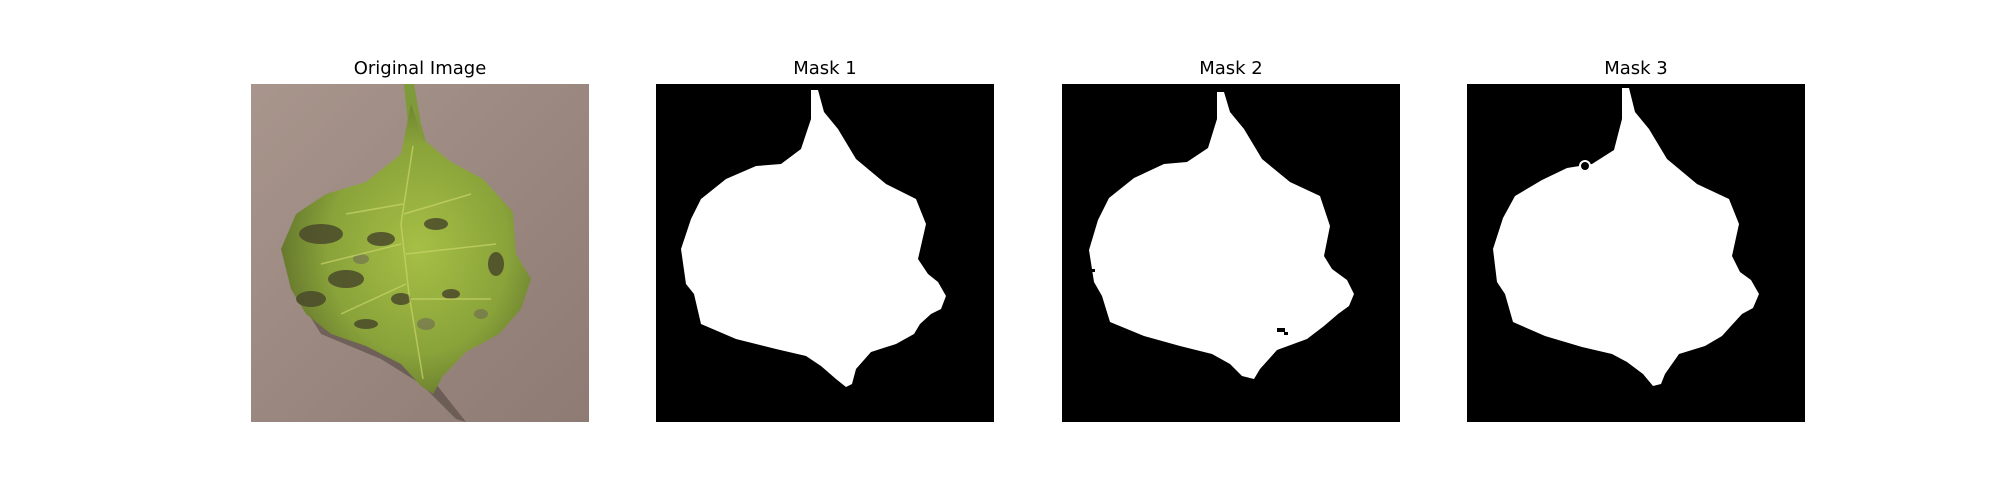 This screenshot has height=500, width=2000. I want to click on leaf-photo, so click(420, 253).